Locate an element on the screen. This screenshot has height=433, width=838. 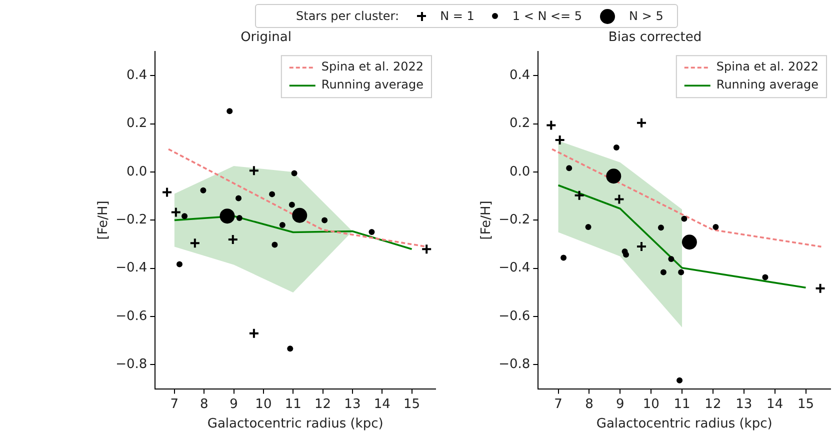
chart-title: Original is located at coordinates (266, 38).